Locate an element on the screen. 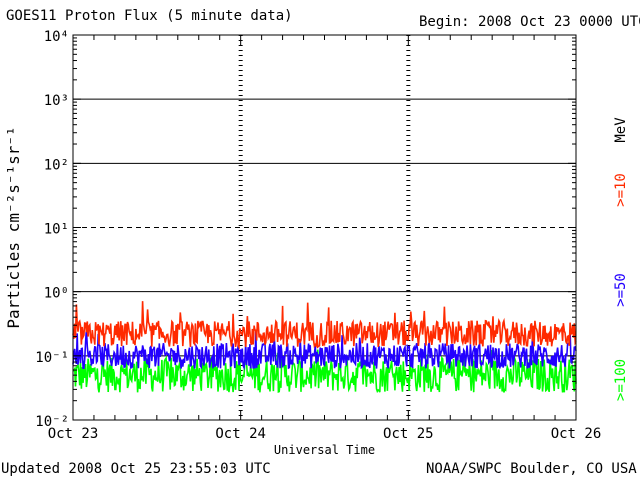 This screenshot has width=640, height=480. y-tick-label: 10⁴ is located at coordinates (56, 37).